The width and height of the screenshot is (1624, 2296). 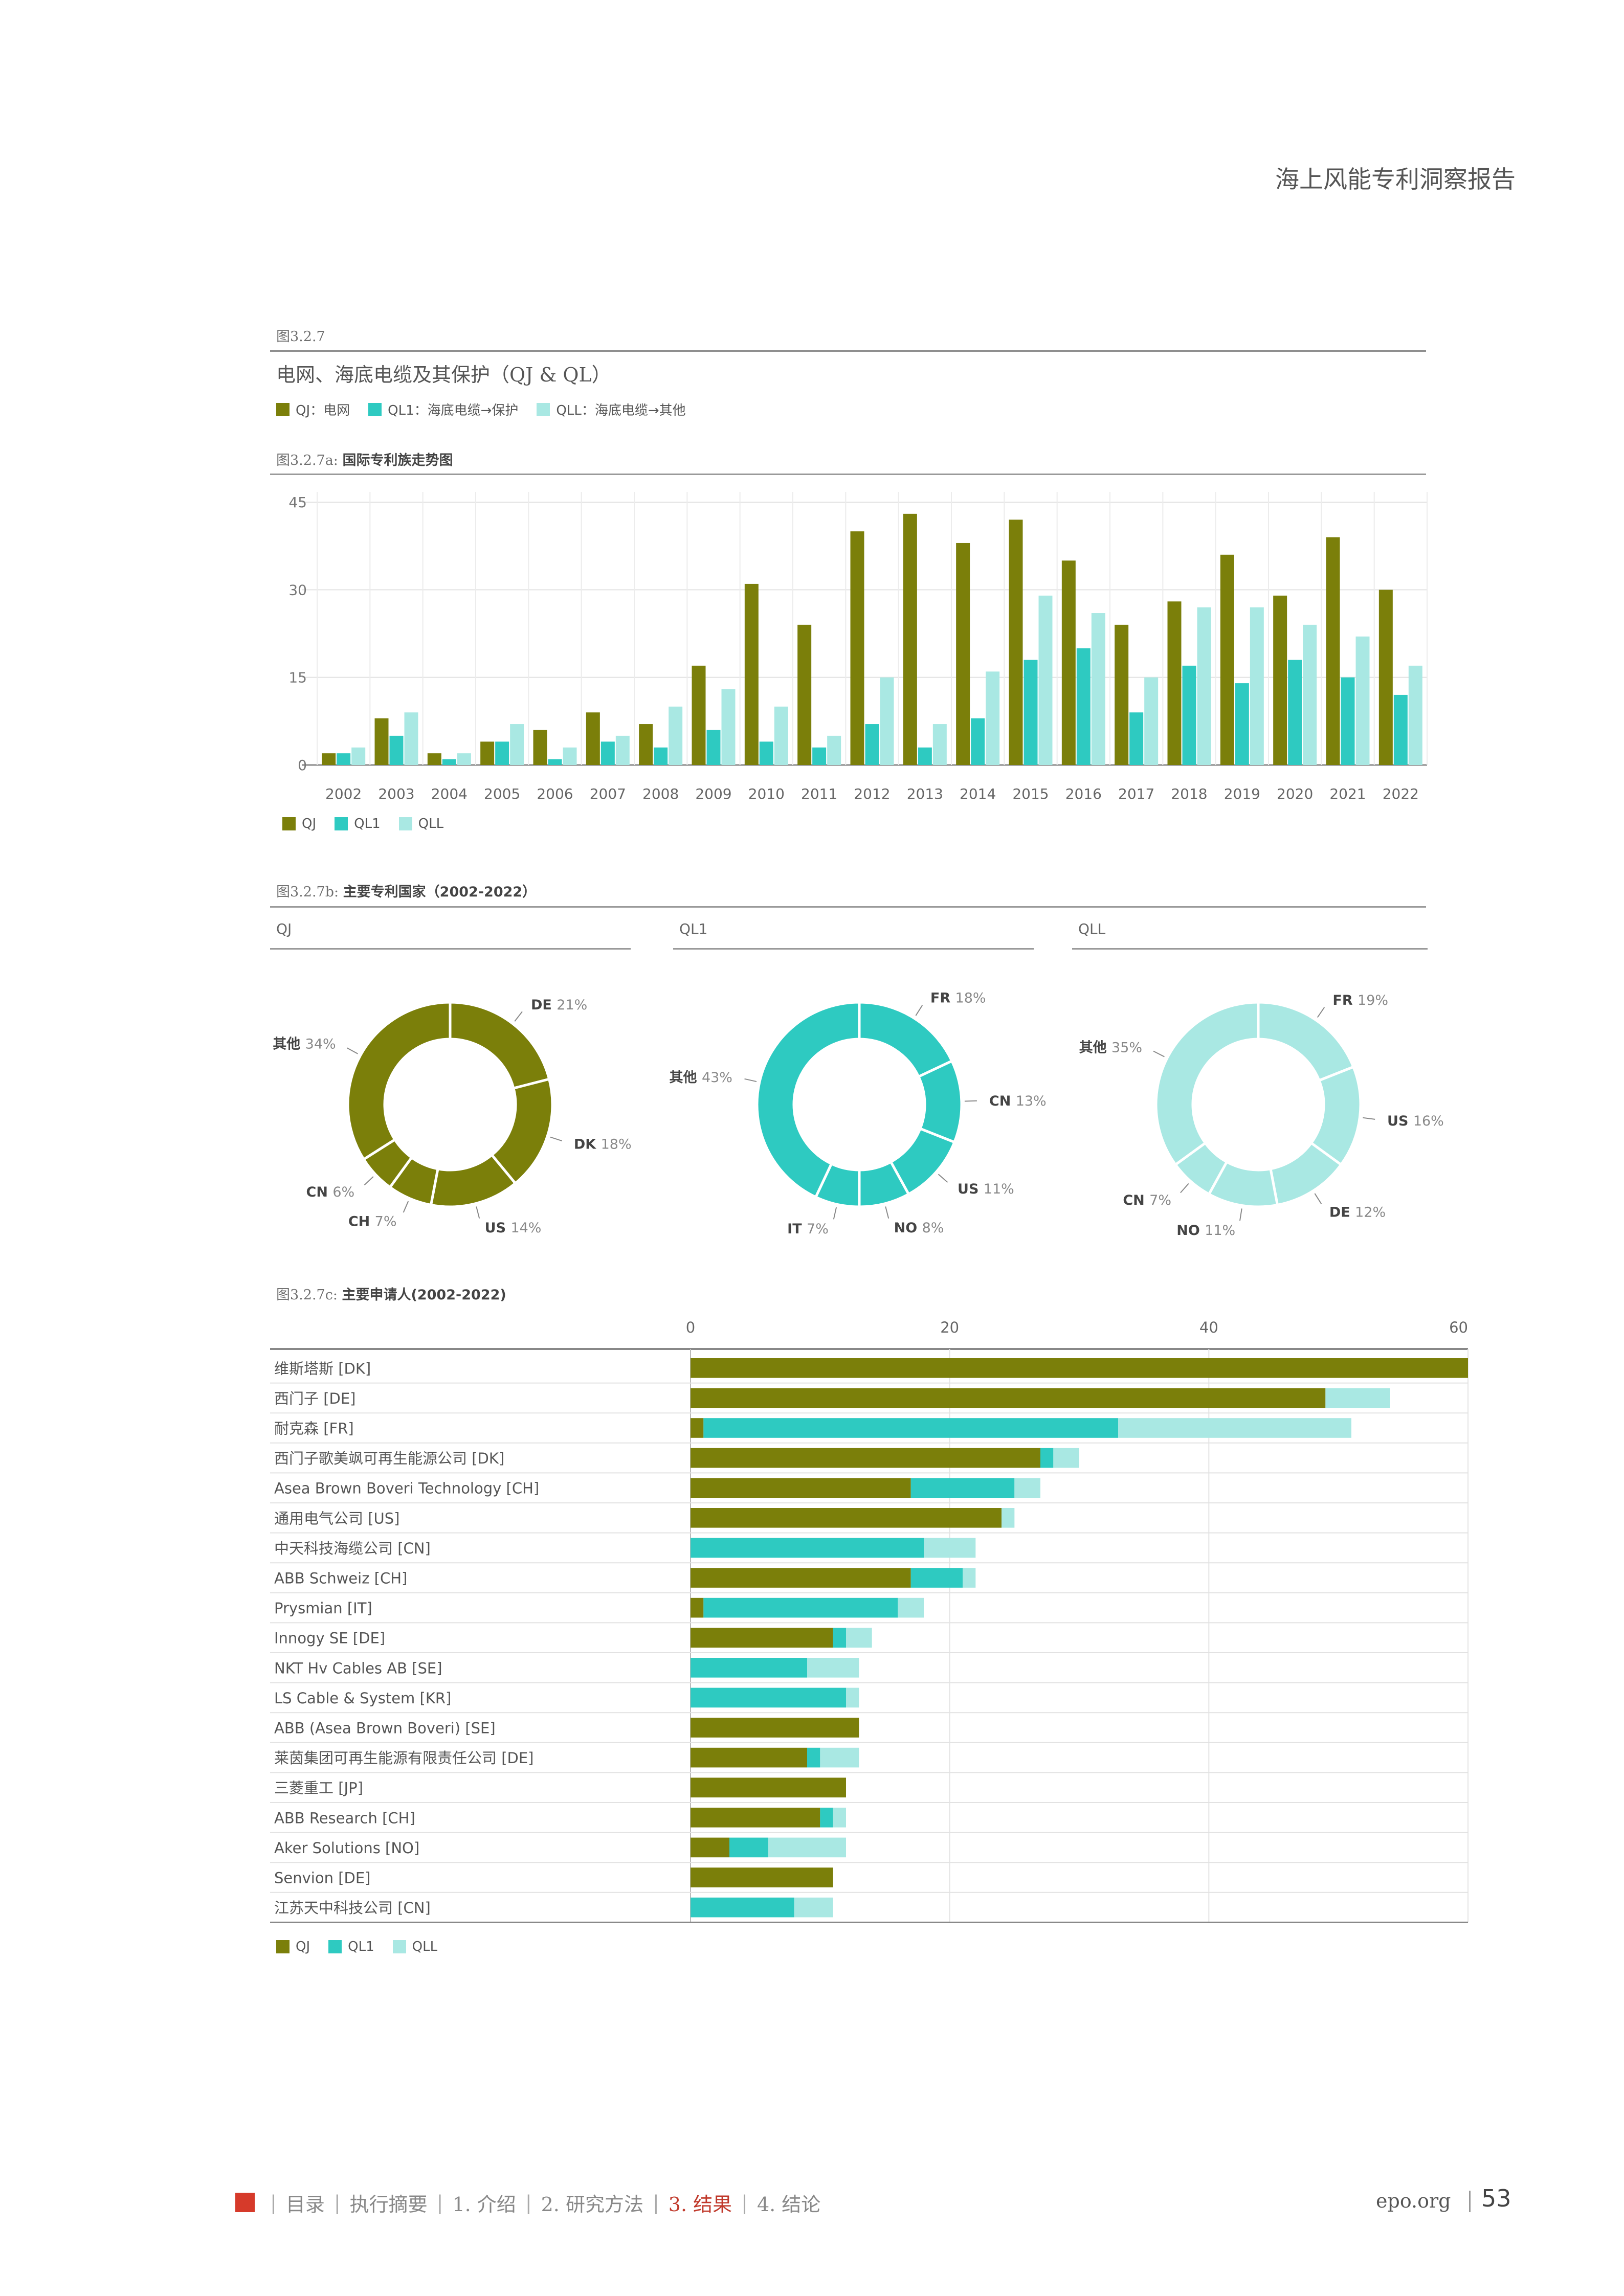 I want to click on footer-link-1: 目录, so click(x=305, y=2205).